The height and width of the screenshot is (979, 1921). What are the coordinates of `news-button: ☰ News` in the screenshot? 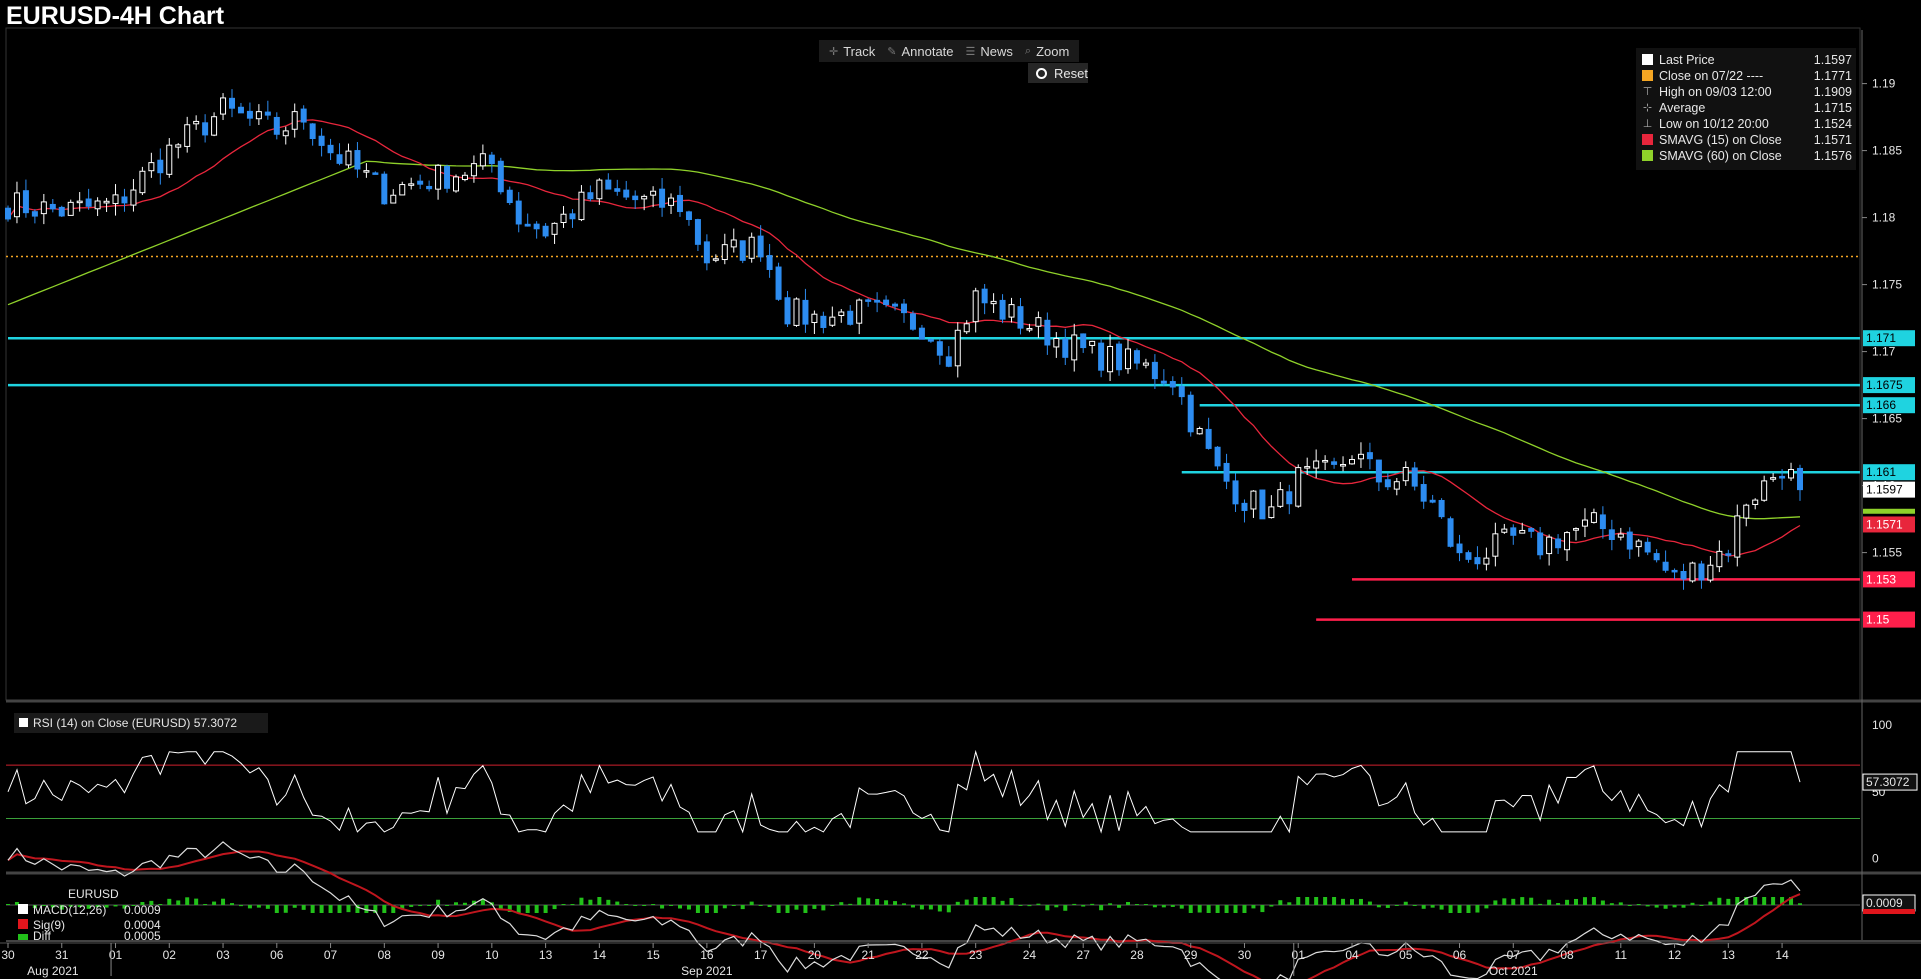 It's located at (989, 51).